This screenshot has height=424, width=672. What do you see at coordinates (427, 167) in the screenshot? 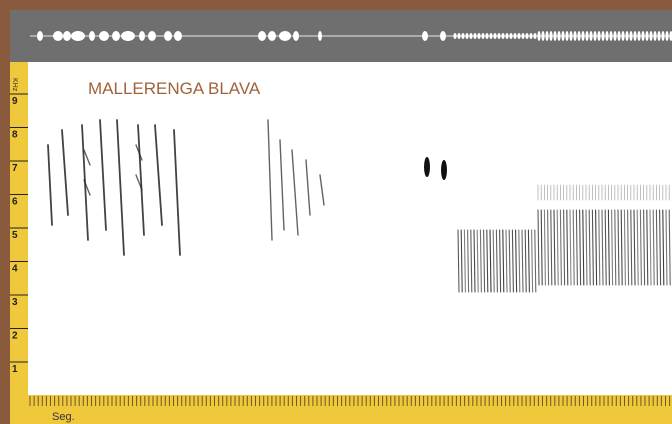
I see `spectro-note` at bounding box center [427, 167].